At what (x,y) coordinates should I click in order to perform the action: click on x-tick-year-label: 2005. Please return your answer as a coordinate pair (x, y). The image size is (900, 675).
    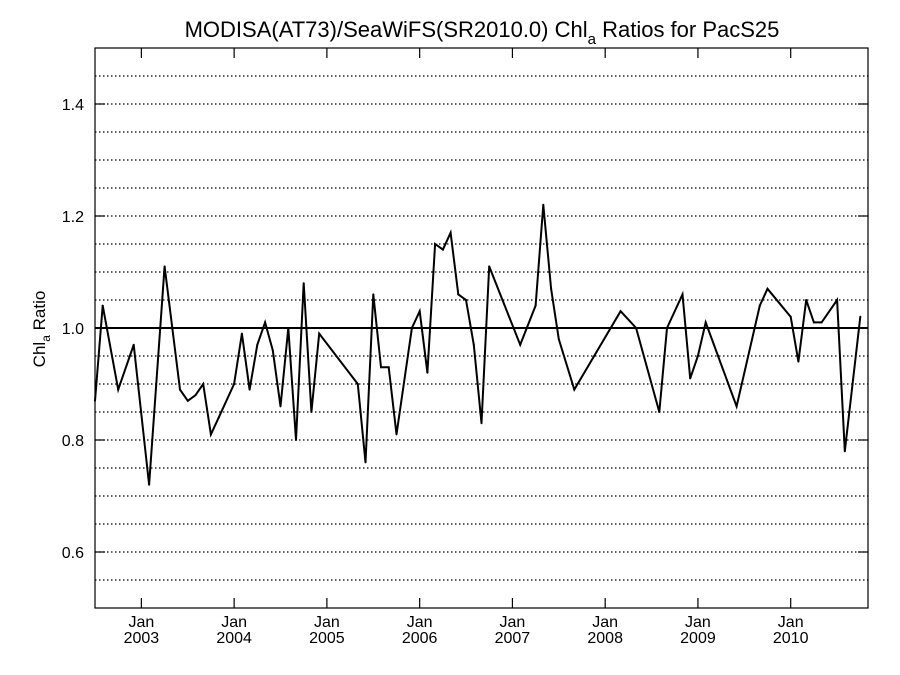
    Looking at the image, I should click on (327, 638).